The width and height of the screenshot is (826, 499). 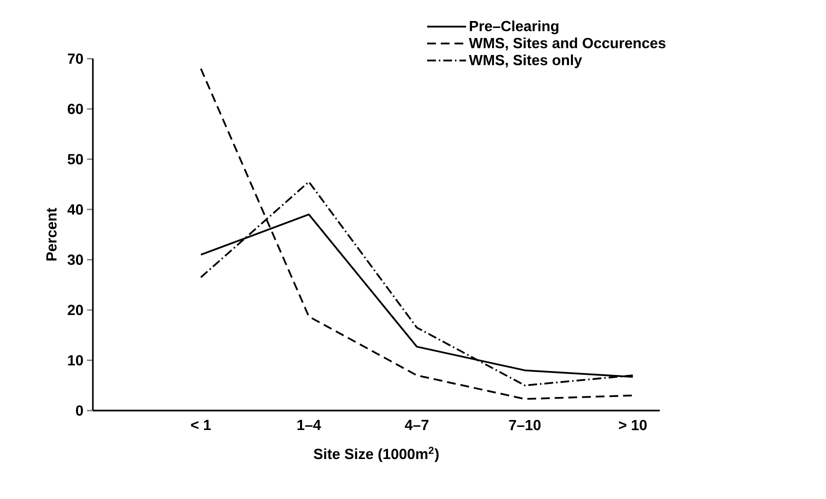 I want to click on y-tick-label: 20, so click(x=75, y=310).